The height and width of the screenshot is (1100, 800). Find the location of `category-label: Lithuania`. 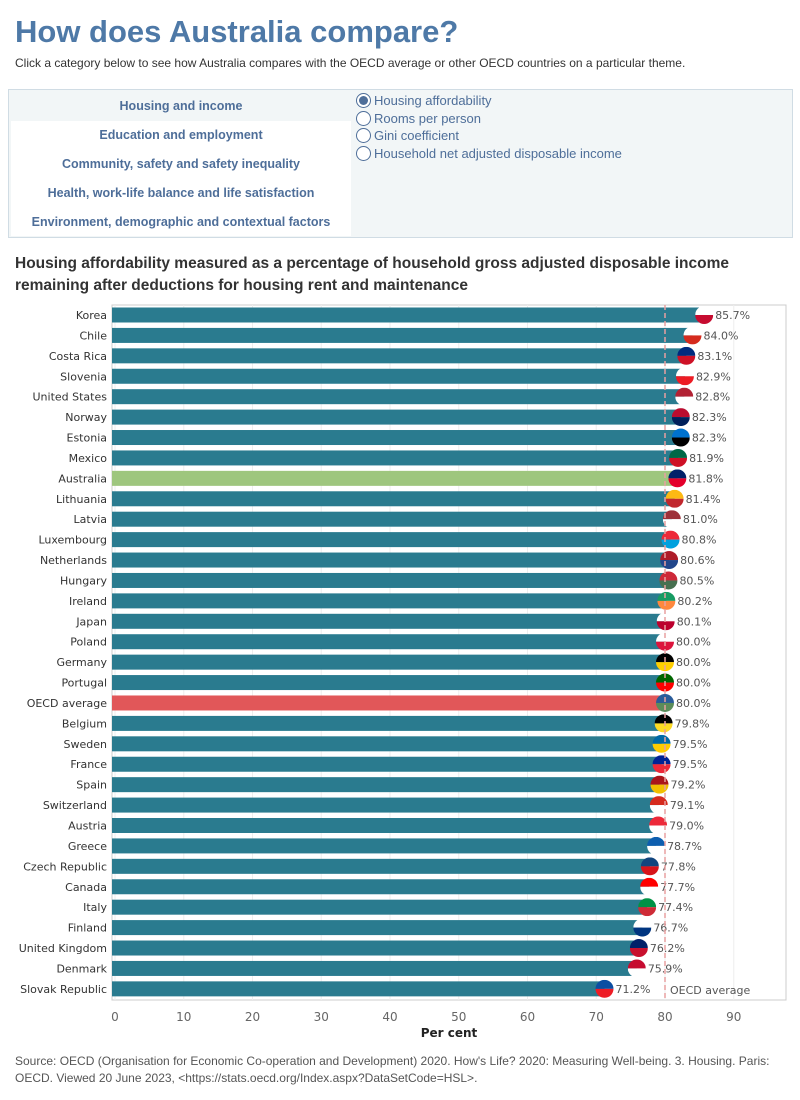

category-label: Lithuania is located at coordinates (81, 499).